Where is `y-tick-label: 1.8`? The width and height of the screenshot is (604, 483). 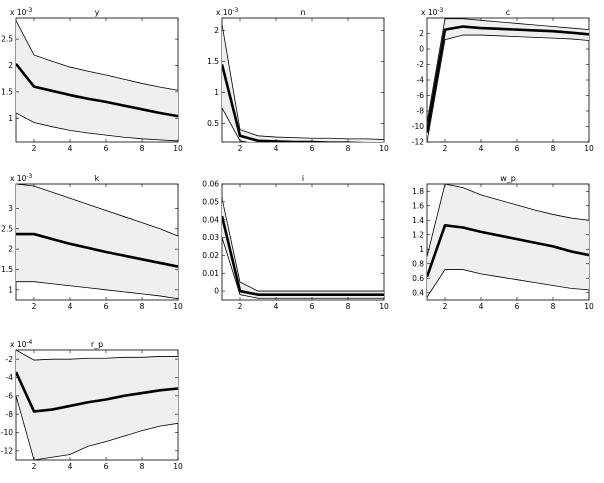 y-tick-label: 1.8 is located at coordinates (418, 191).